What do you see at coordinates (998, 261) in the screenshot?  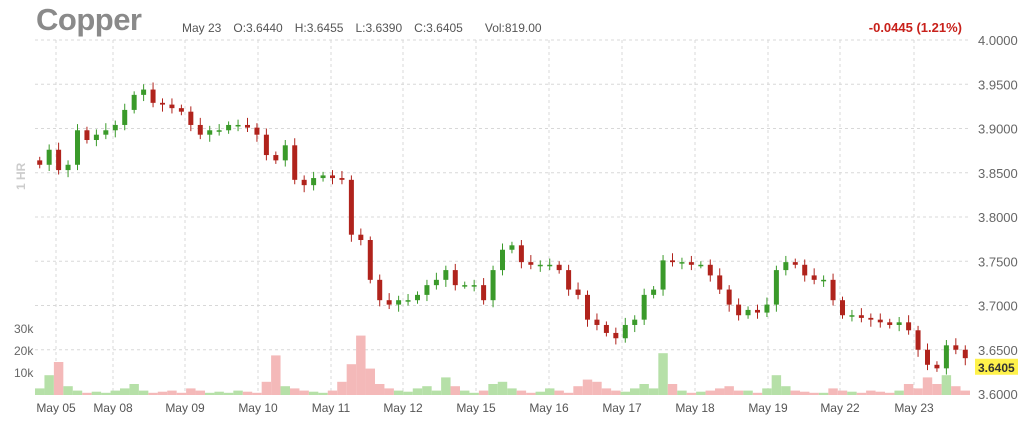 I see `y-tick-label: 3.7500` at bounding box center [998, 261].